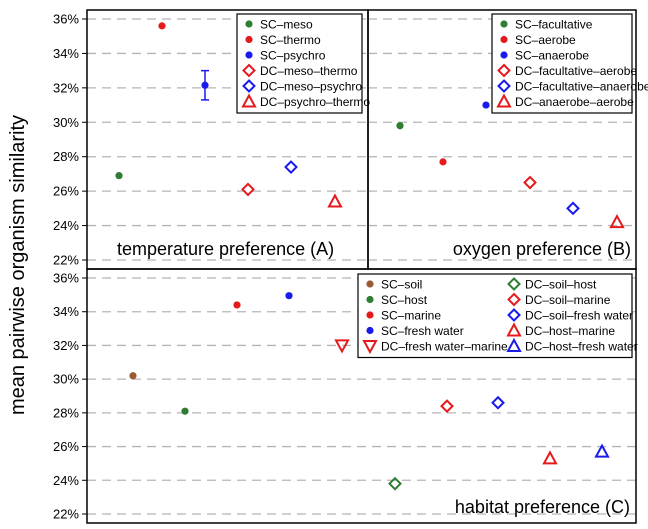  Describe the element at coordinates (309, 71) in the screenshot. I see `legend-label: DC–meso–thermo` at that location.